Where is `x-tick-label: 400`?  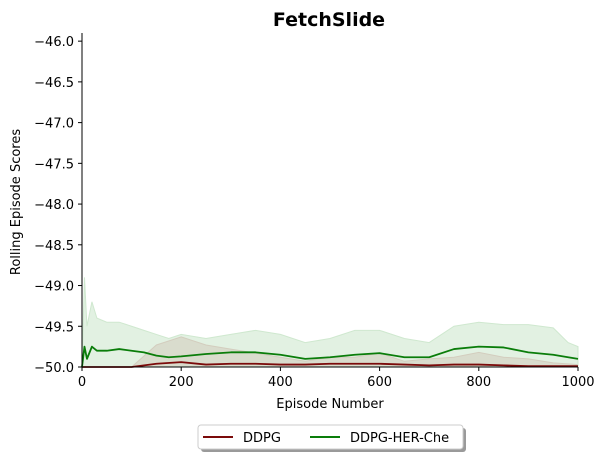 x-tick-label: 400 is located at coordinates (280, 382).